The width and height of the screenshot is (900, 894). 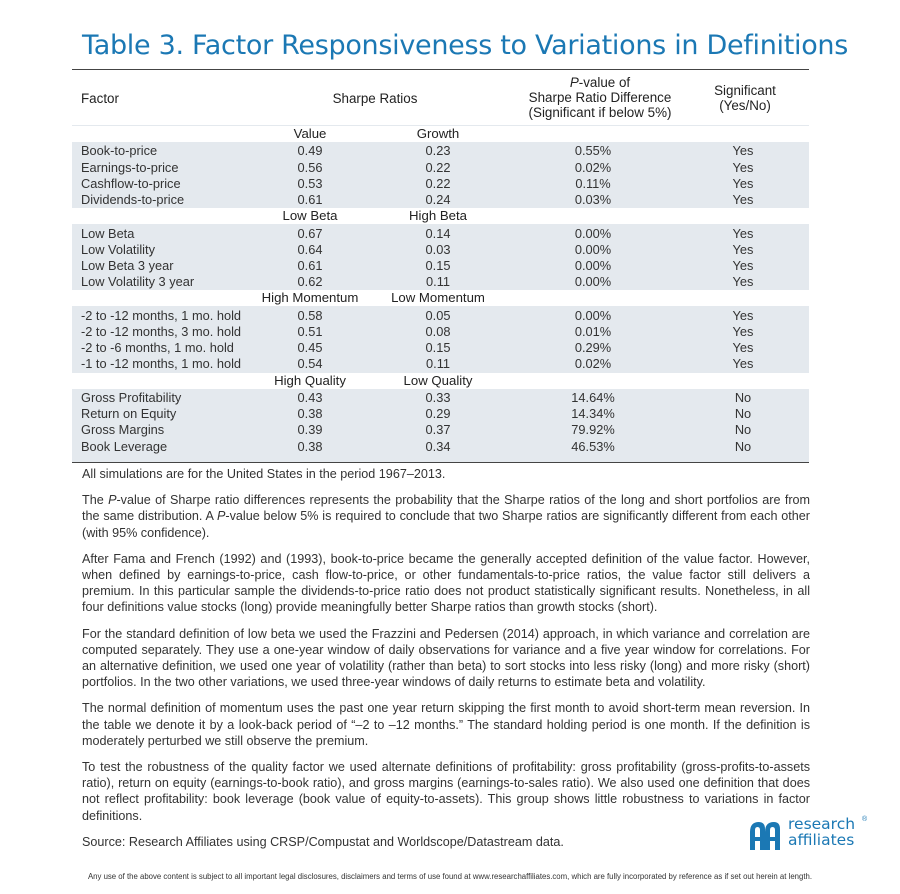 What do you see at coordinates (130, 167) in the screenshot?
I see `factor-name-cell: Earnings-to-price` at bounding box center [130, 167].